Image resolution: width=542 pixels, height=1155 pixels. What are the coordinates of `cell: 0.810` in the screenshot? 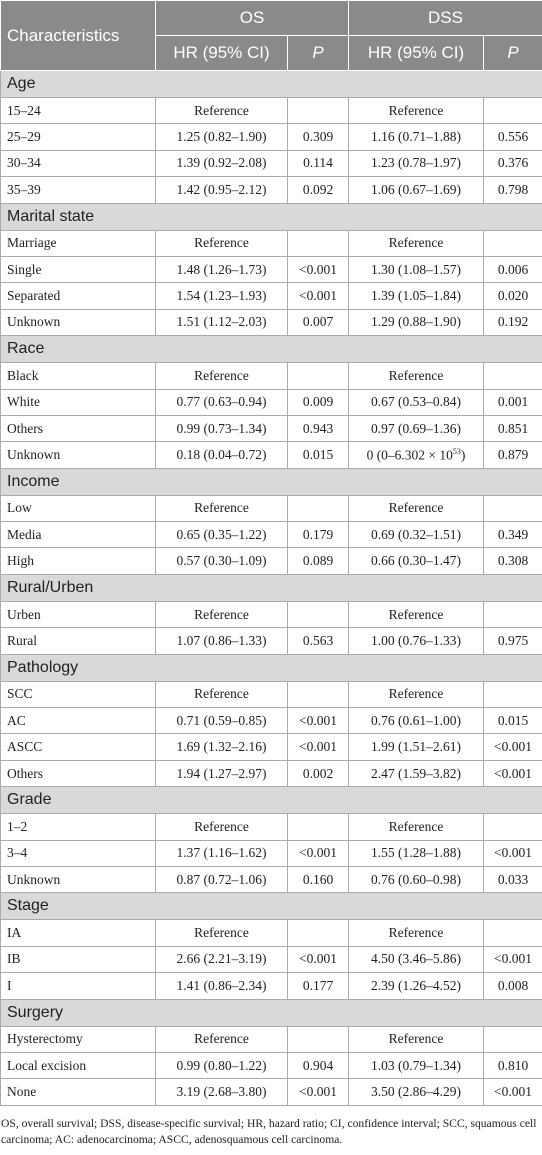 It's located at (512, 1065).